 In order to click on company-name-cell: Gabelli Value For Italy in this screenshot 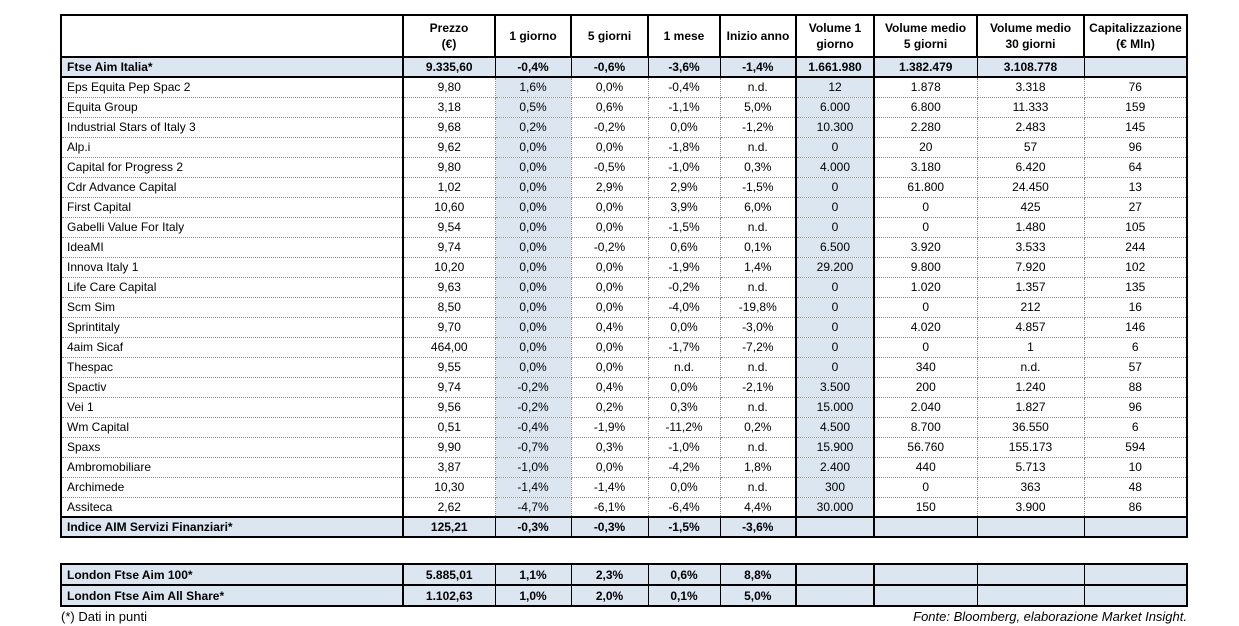, I will do `click(232, 227)`.